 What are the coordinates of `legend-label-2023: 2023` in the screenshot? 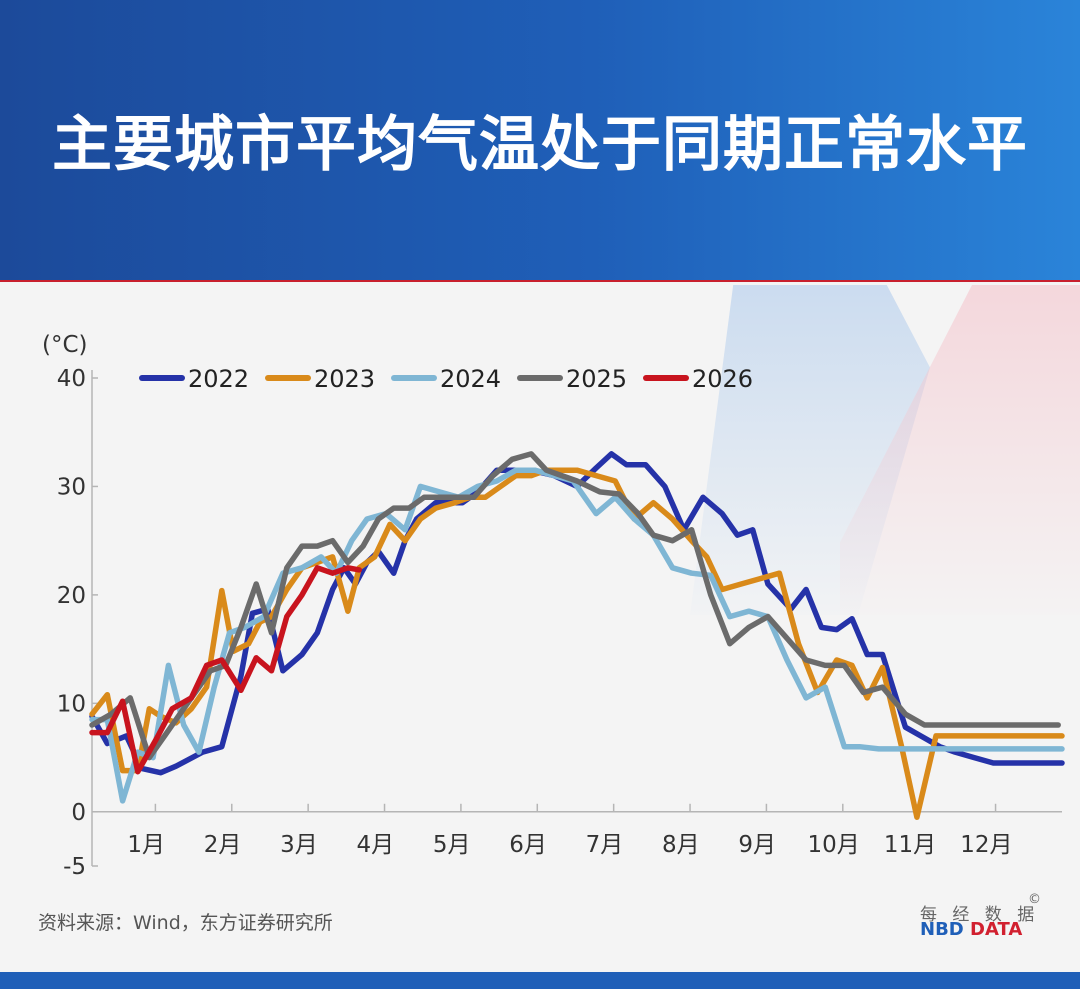 It's located at (344, 379).